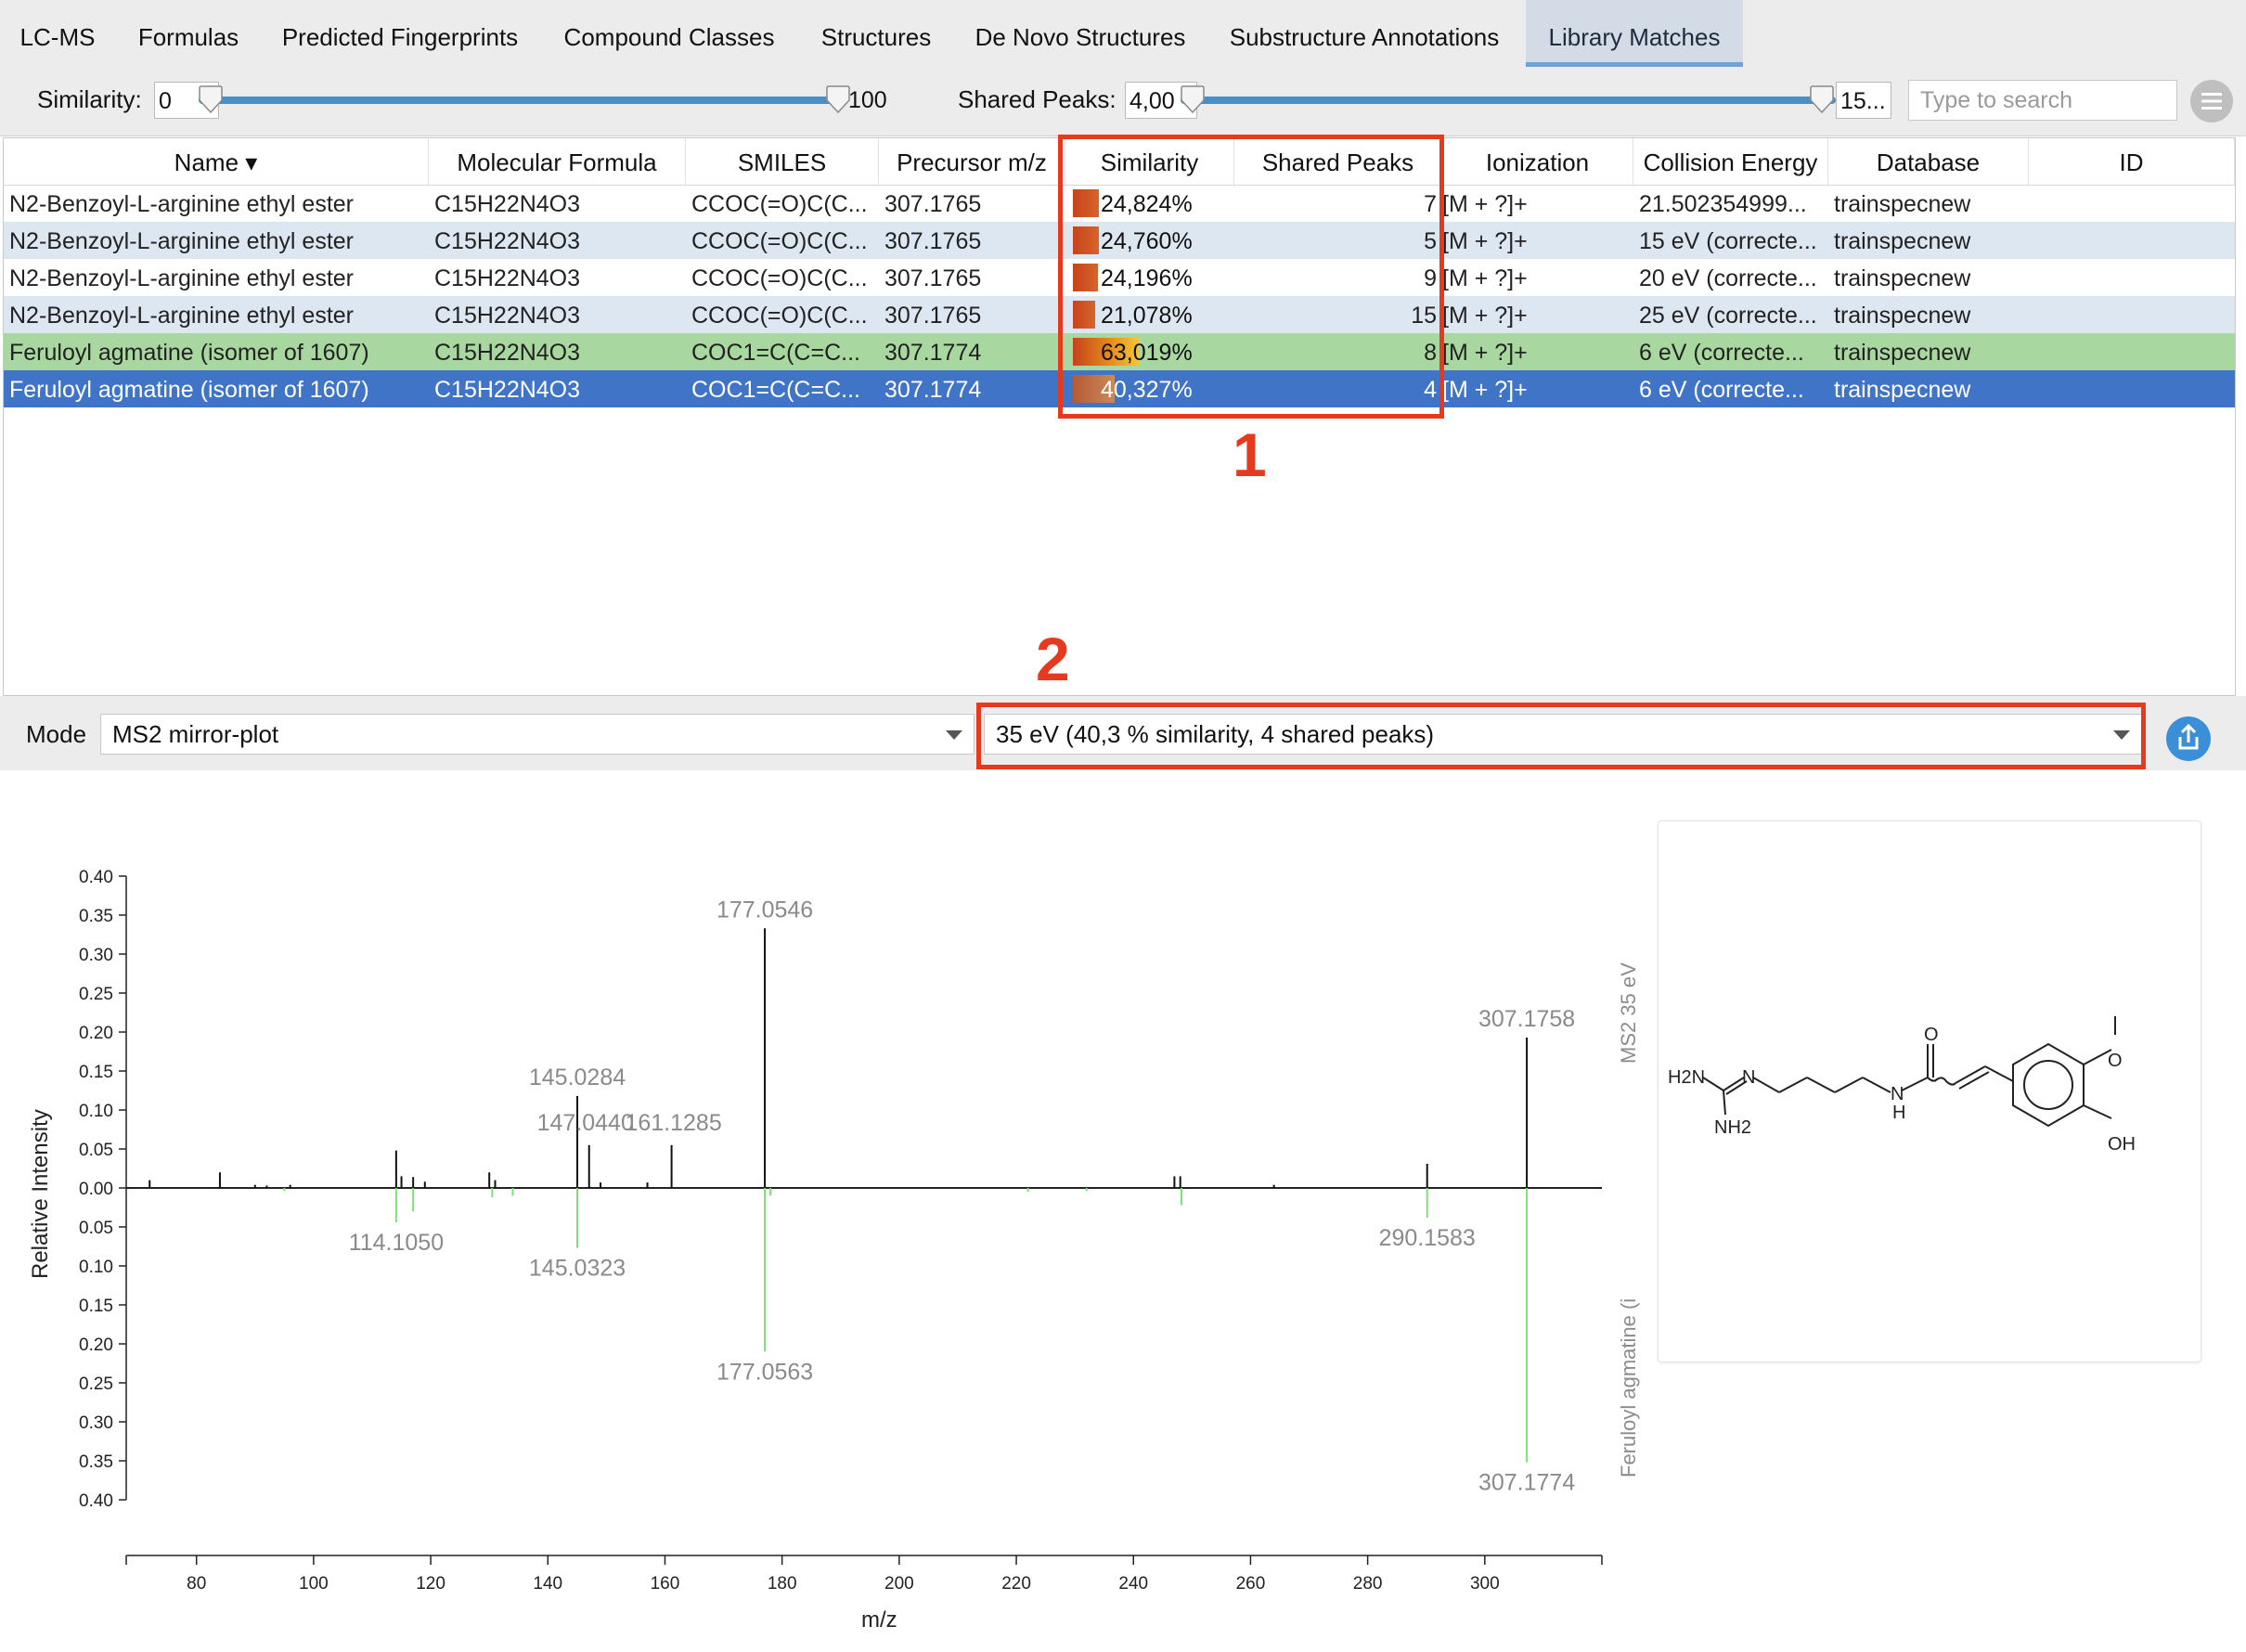  What do you see at coordinates (764, 1372) in the screenshot?
I see `peak-label: 177.0563` at bounding box center [764, 1372].